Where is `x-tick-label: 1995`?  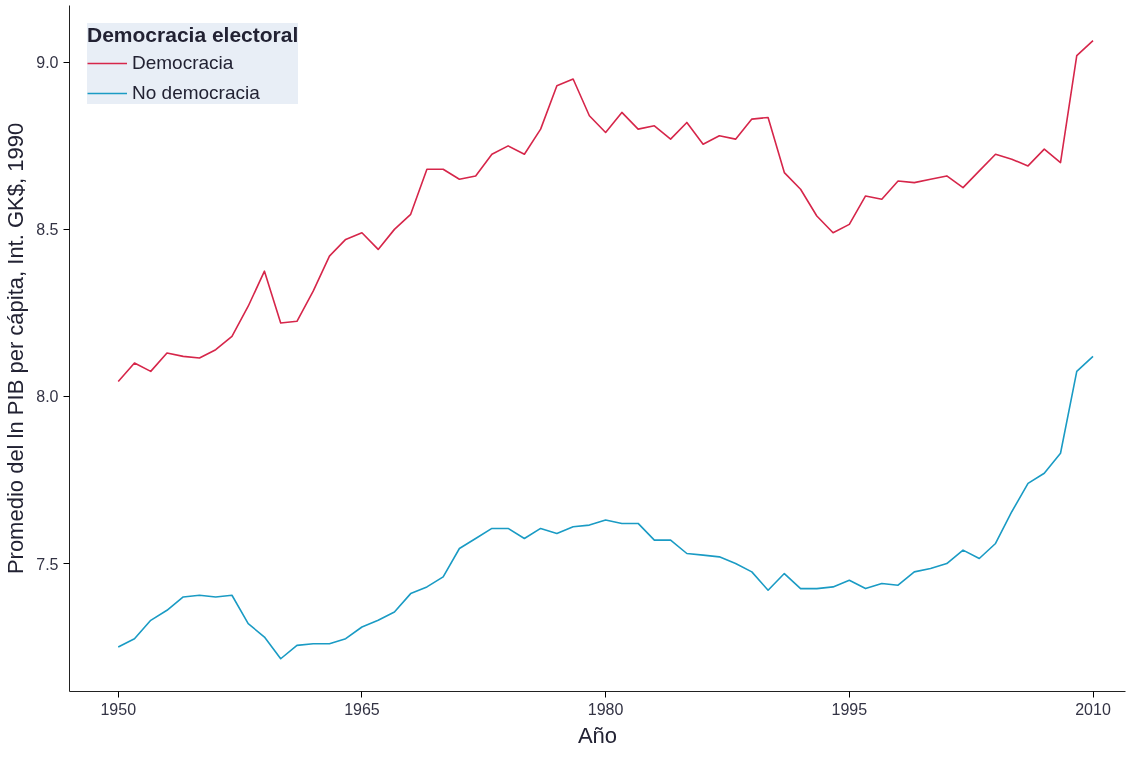
x-tick-label: 1995 is located at coordinates (849, 709).